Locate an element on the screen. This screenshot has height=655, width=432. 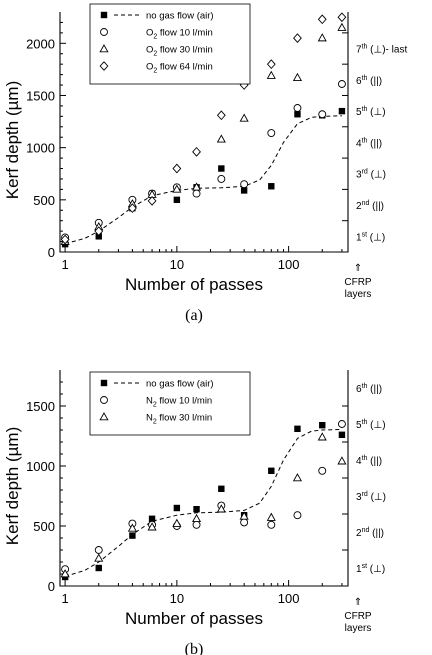
layers-caption-line2: layers is located at coordinates (358, 628).